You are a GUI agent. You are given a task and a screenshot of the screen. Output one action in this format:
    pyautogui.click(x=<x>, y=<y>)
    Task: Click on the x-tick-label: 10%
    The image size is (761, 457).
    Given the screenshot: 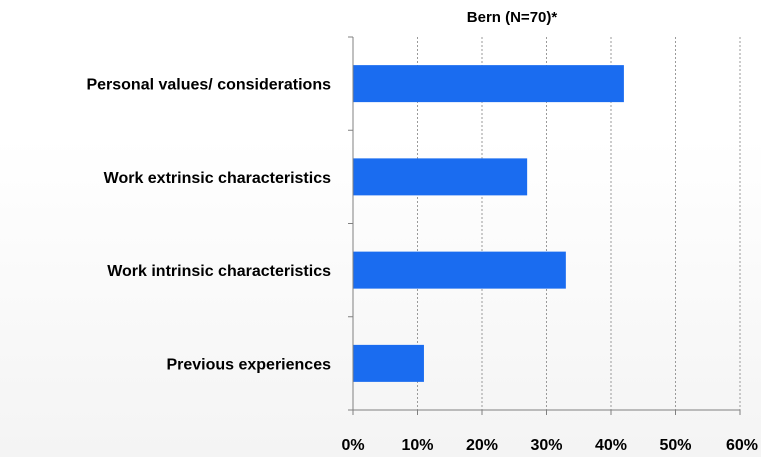 What is the action you would take?
    pyautogui.click(x=417, y=445)
    